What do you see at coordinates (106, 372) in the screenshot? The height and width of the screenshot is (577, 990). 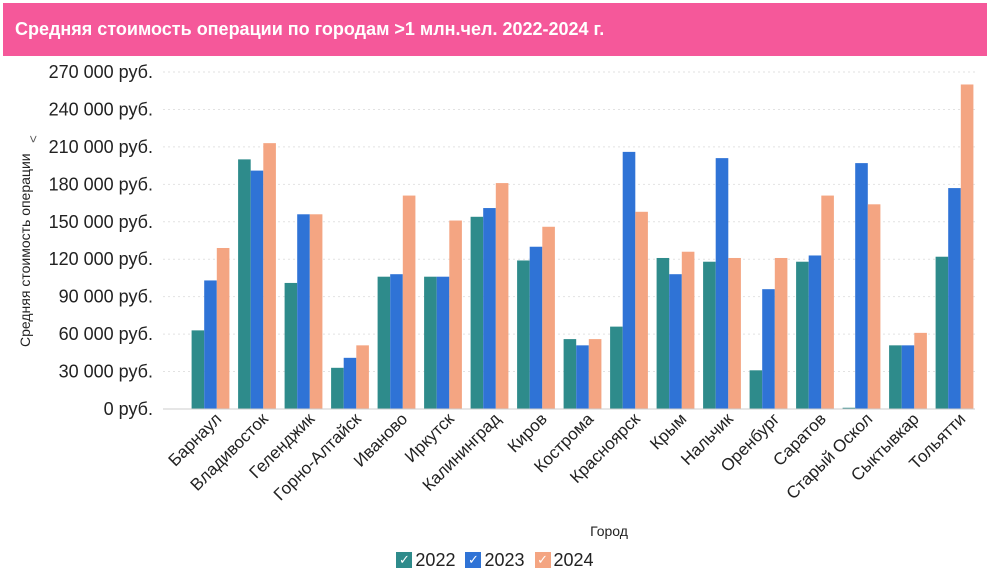 I see `y-tick-label: 30 000 руб.` at bounding box center [106, 372].